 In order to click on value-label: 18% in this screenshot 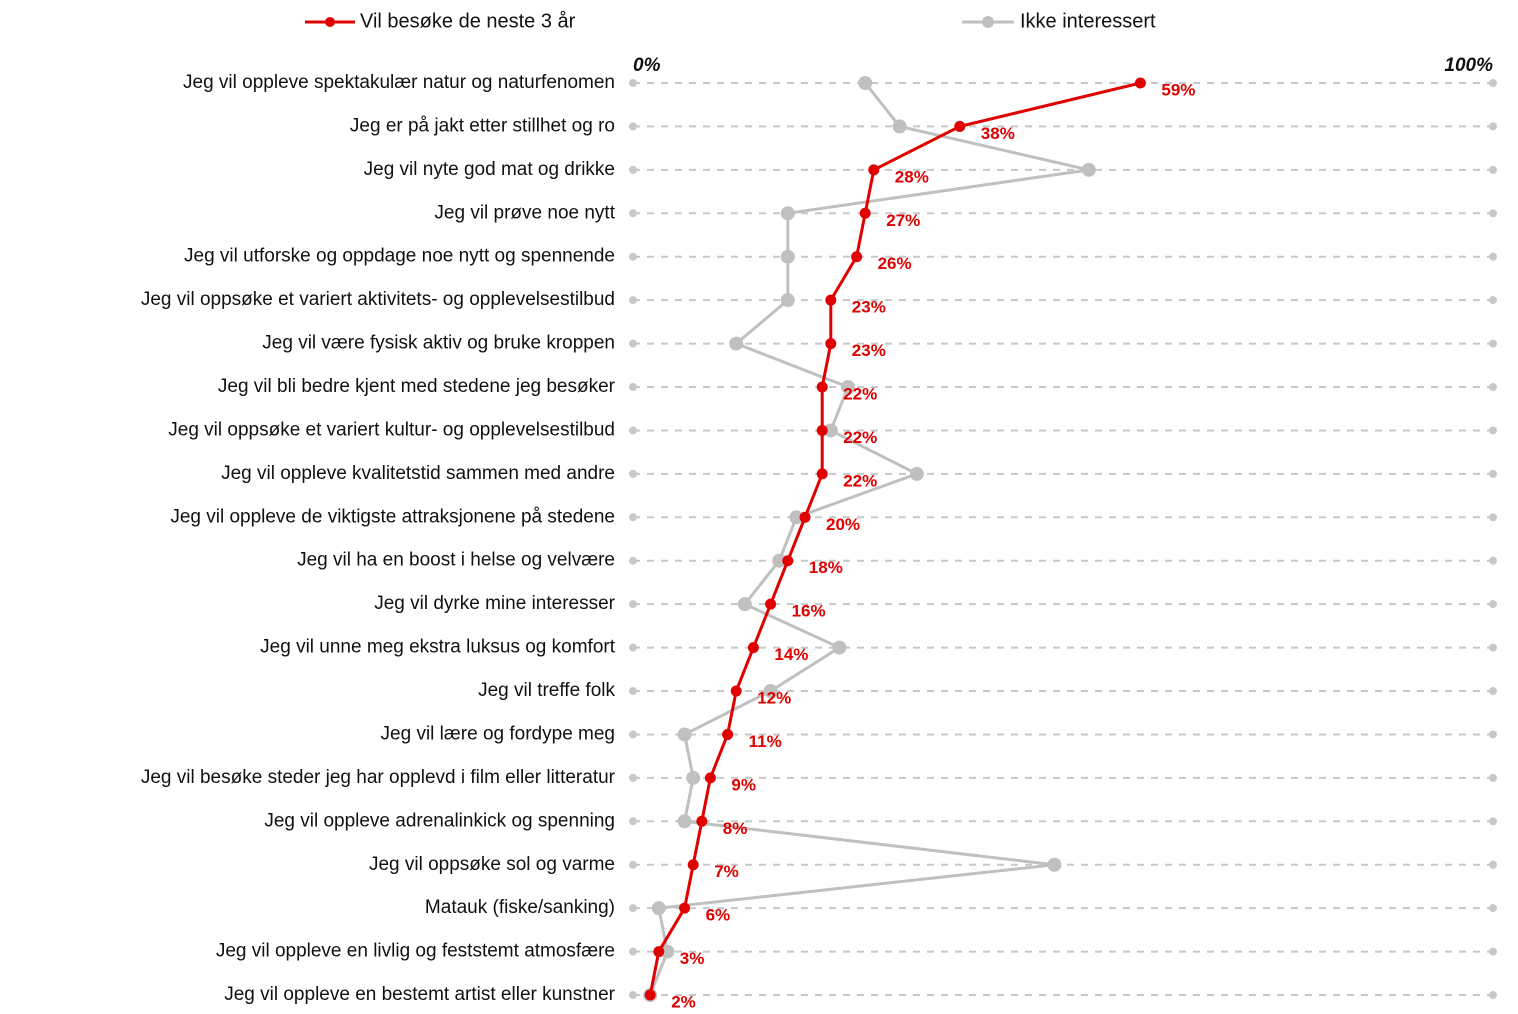, I will do `click(826, 567)`.